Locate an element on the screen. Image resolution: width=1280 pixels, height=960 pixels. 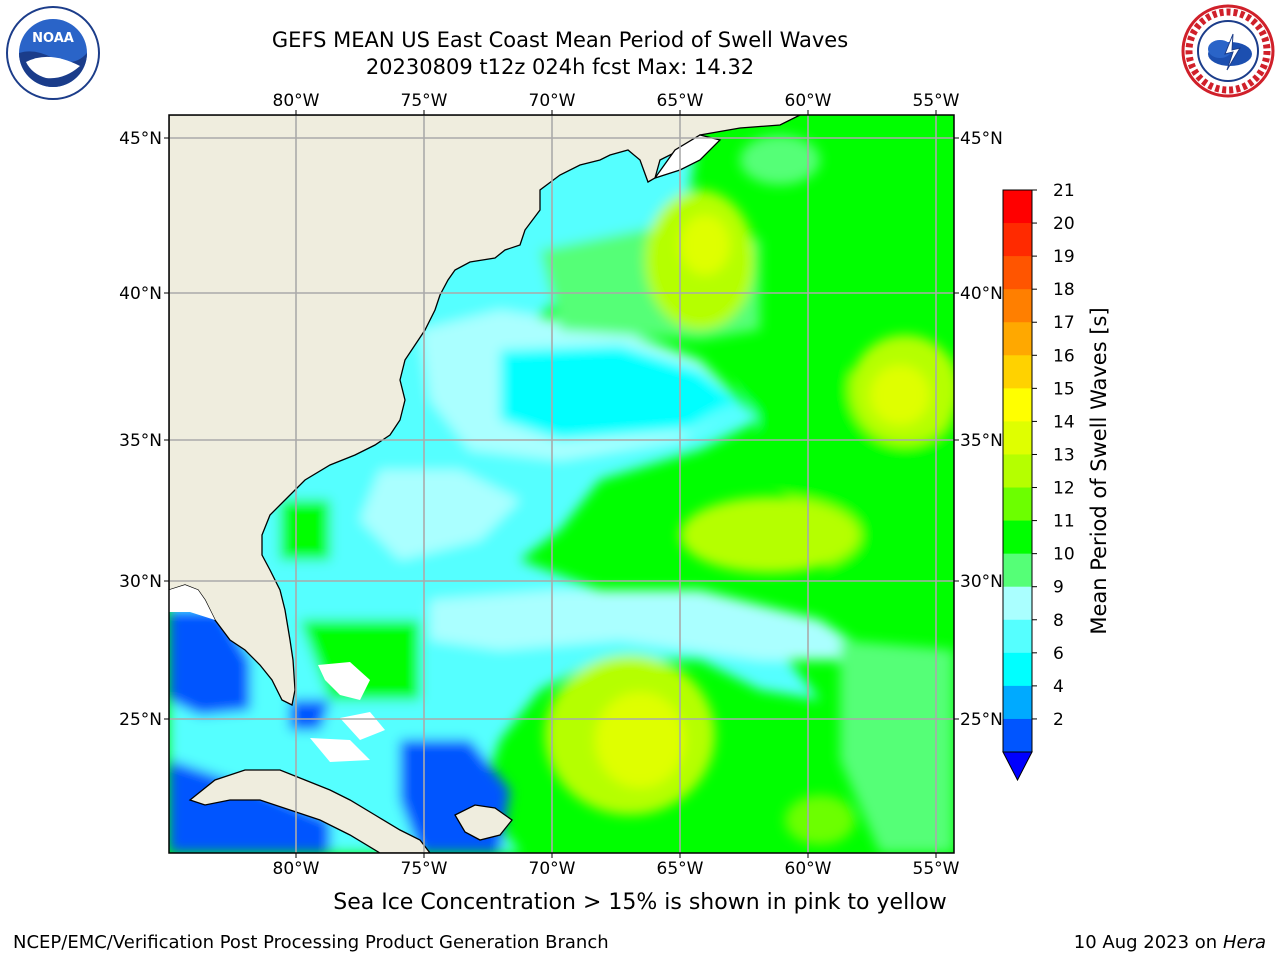
cuba is located at coordinates (309, 811).